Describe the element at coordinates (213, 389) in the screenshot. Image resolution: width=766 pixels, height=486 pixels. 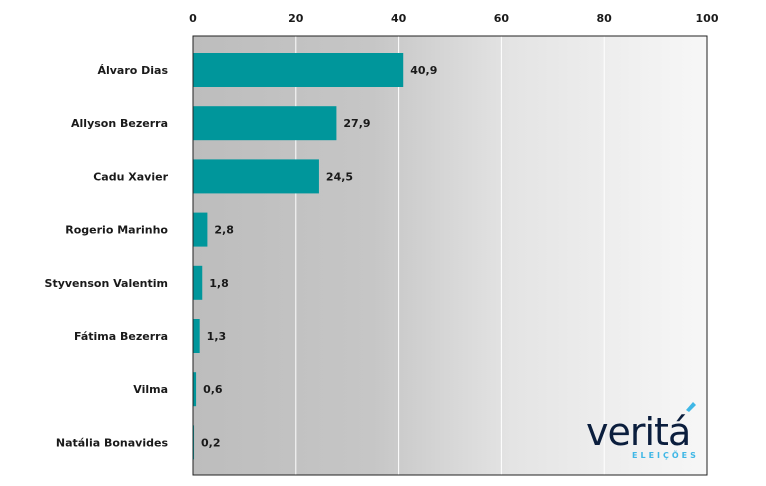
I see `bar-value-label: 0,6` at that location.